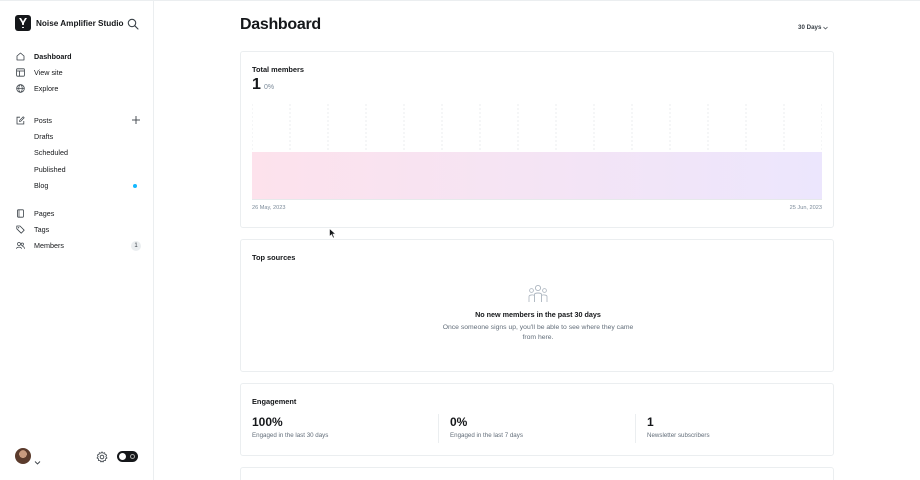  What do you see at coordinates (20, 213) in the screenshot?
I see `pages-icon` at bounding box center [20, 213].